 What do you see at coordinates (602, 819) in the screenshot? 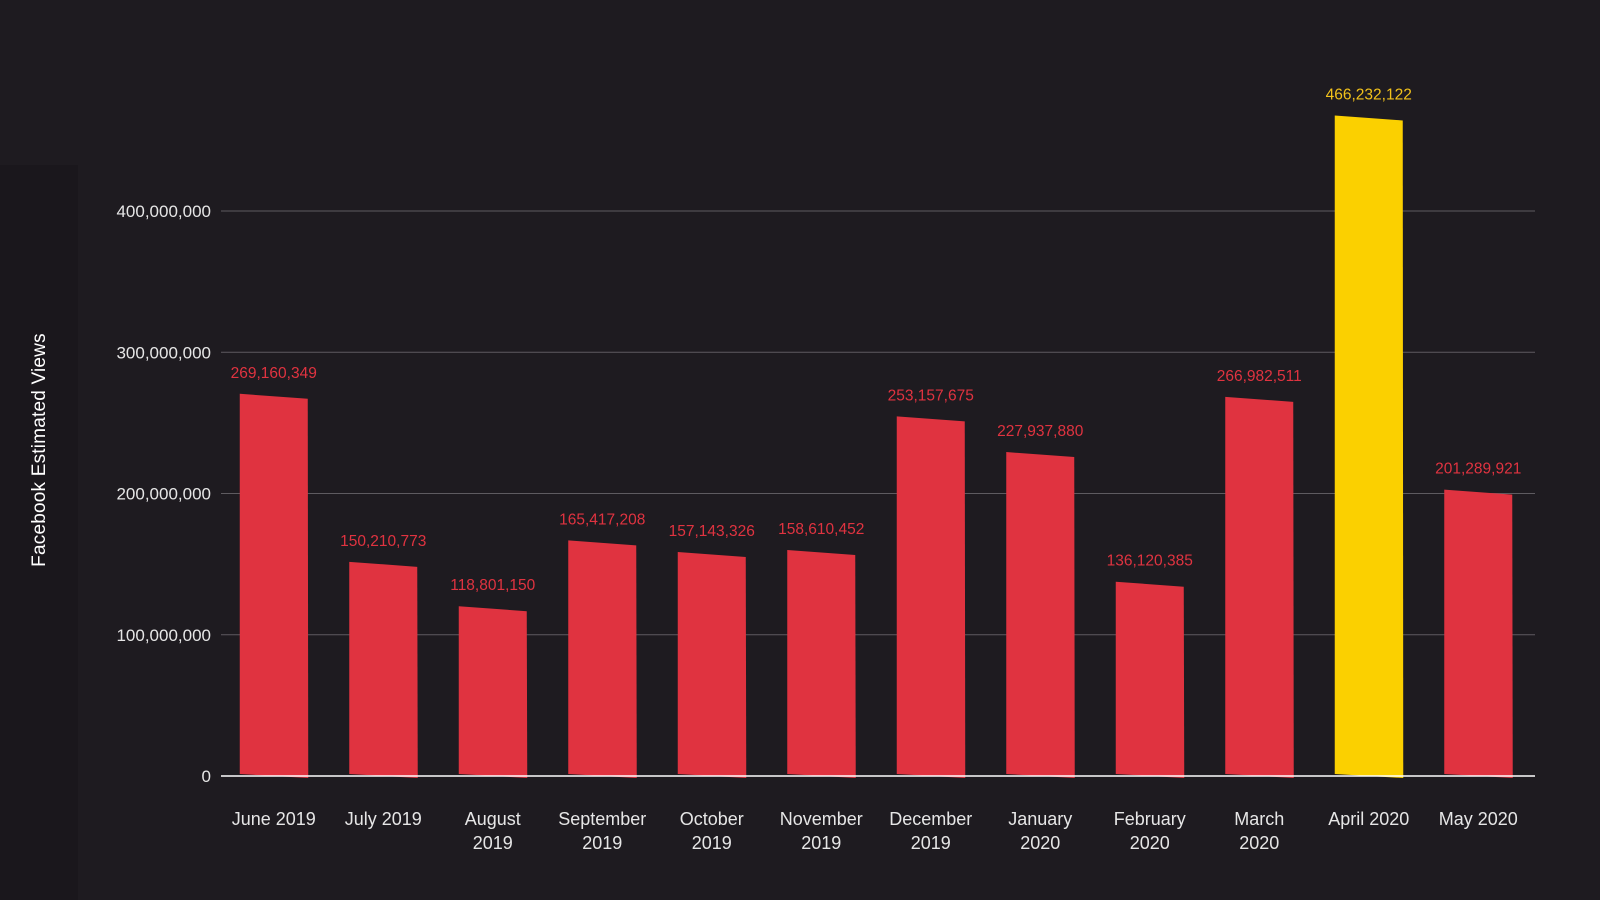
I see `x-tick-label: September` at bounding box center [602, 819].